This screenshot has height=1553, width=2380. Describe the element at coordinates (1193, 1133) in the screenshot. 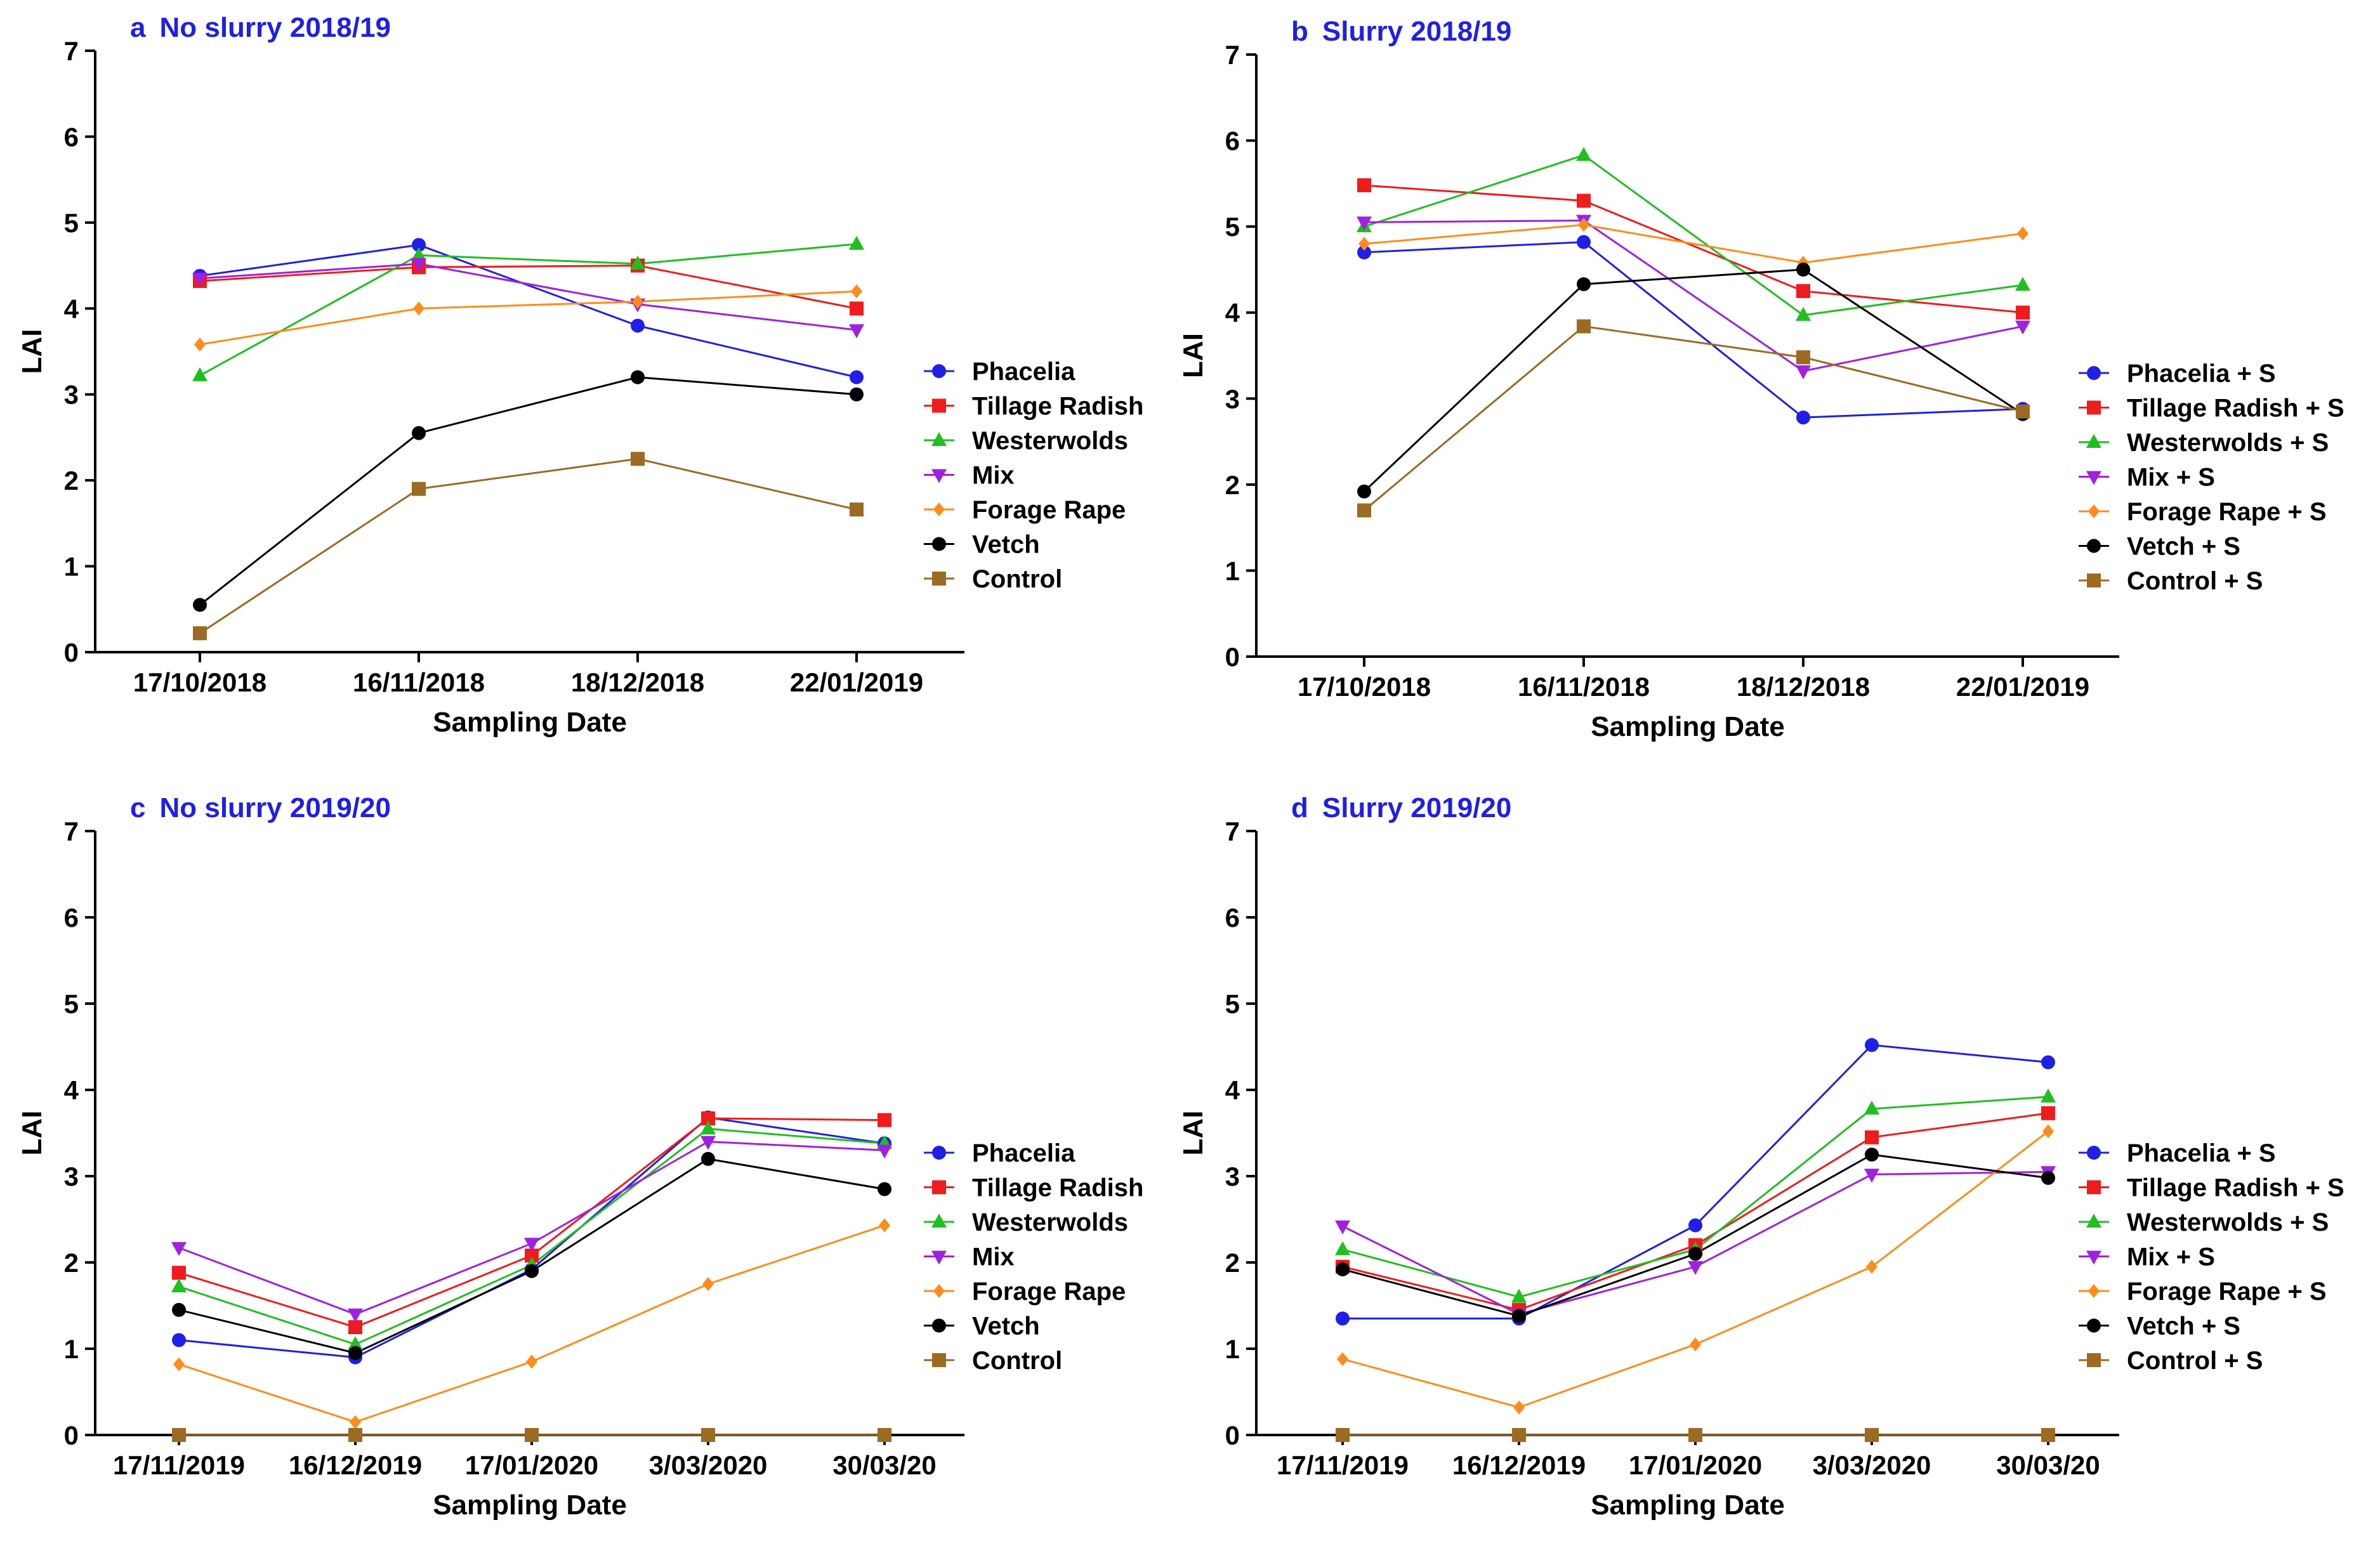

I see `y-axis-title: LAI` at that location.